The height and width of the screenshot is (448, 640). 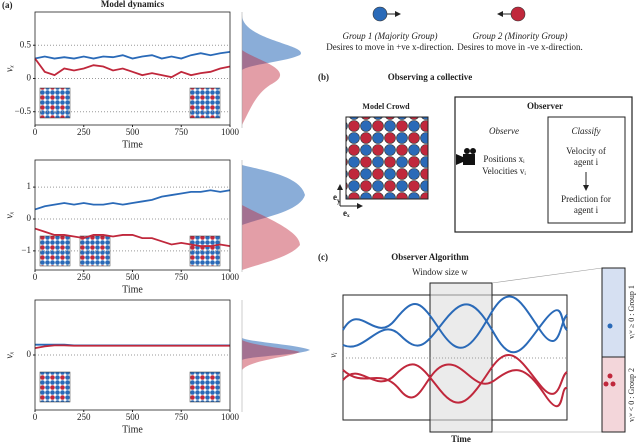 What do you see at coordinates (631, 312) in the screenshot?
I see `group1-rule: vᵢʷ ≥ 0 : Group 1` at bounding box center [631, 312].